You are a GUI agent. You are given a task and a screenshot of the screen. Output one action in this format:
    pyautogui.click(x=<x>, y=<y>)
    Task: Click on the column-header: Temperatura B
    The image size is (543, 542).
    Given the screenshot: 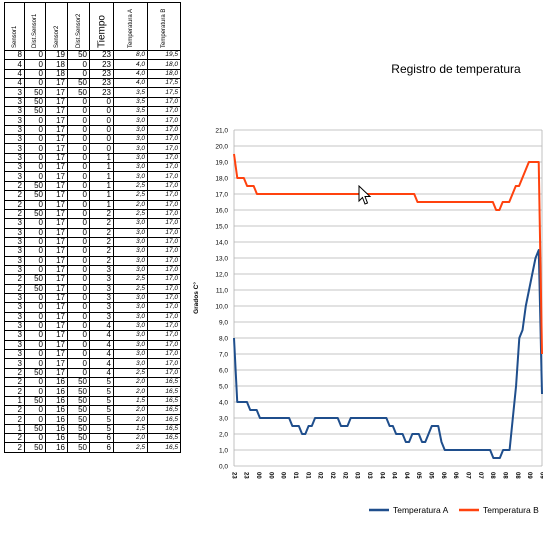 What is the action you would take?
    pyautogui.click(x=164, y=26)
    